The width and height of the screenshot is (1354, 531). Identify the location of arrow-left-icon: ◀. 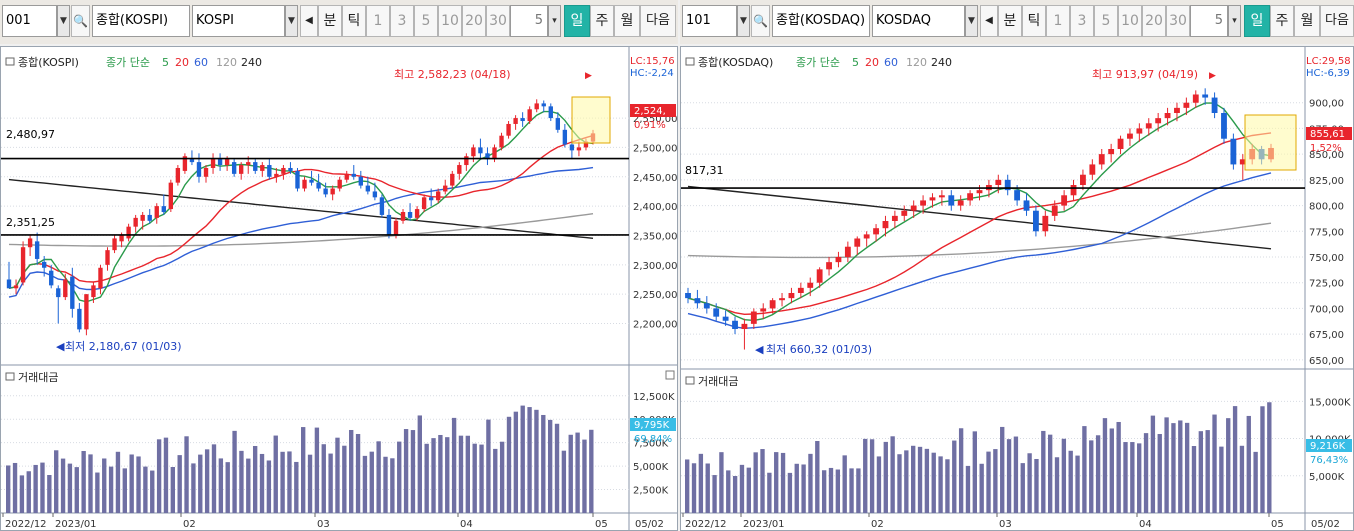
(759, 349).